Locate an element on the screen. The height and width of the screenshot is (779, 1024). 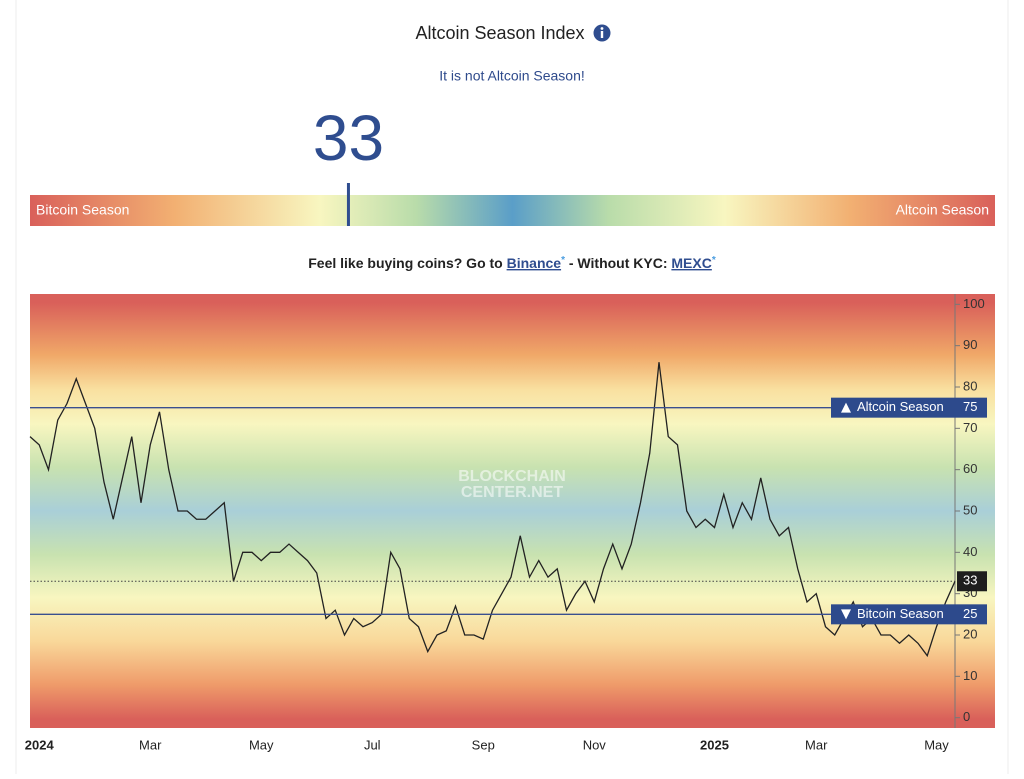
y-tick-label: 0 is located at coordinates (966, 716).